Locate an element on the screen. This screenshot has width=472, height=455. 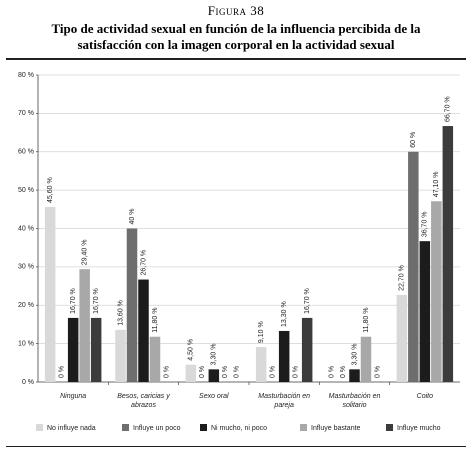
x-tick-label: Masturbación en pareja is located at coordinates (284, 401).